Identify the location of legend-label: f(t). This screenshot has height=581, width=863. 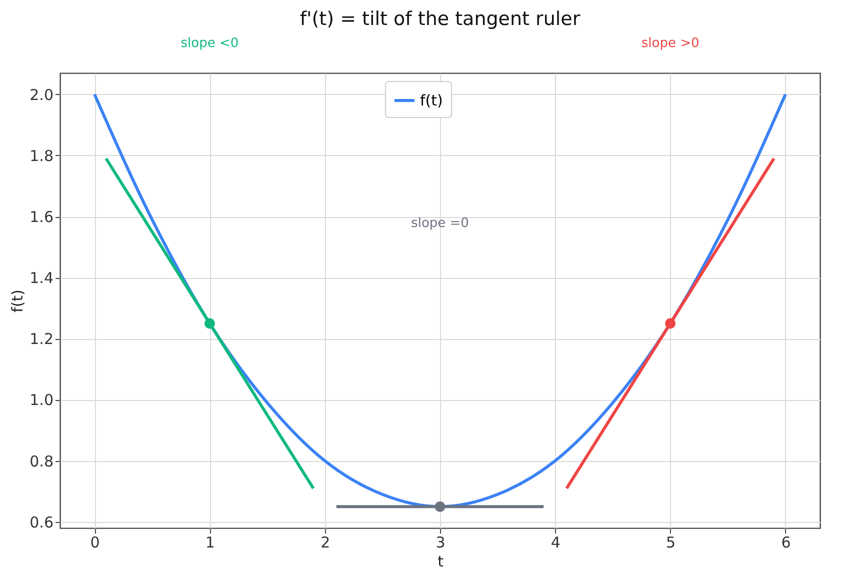
(431, 101).